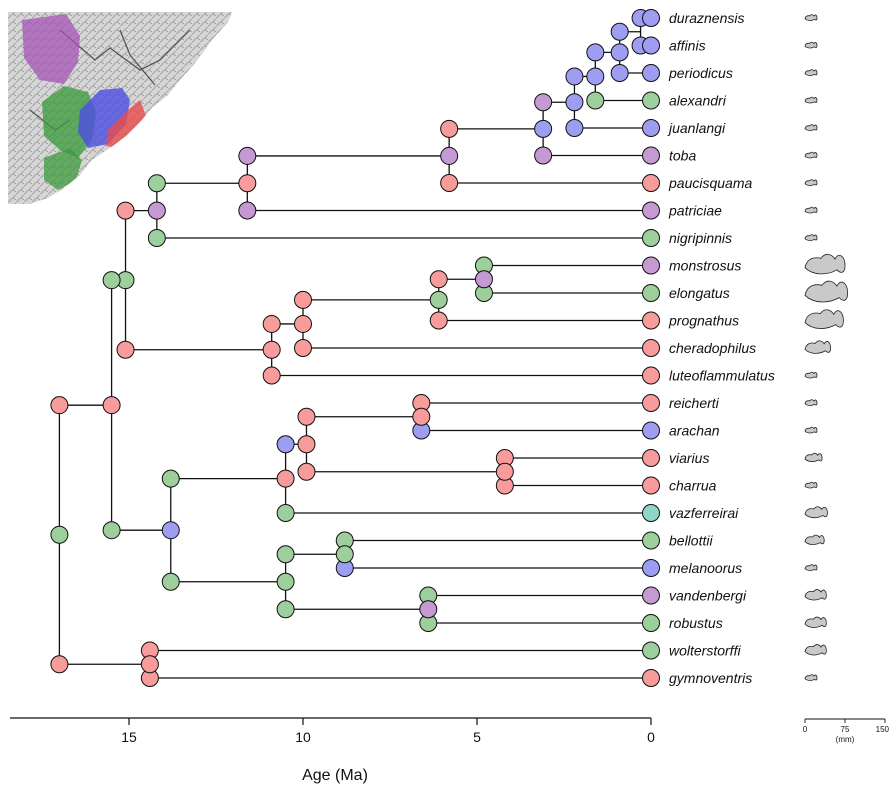 This screenshot has width=891, height=794. Describe the element at coordinates (129, 737) in the screenshot. I see `age-tick-label: 15` at that location.